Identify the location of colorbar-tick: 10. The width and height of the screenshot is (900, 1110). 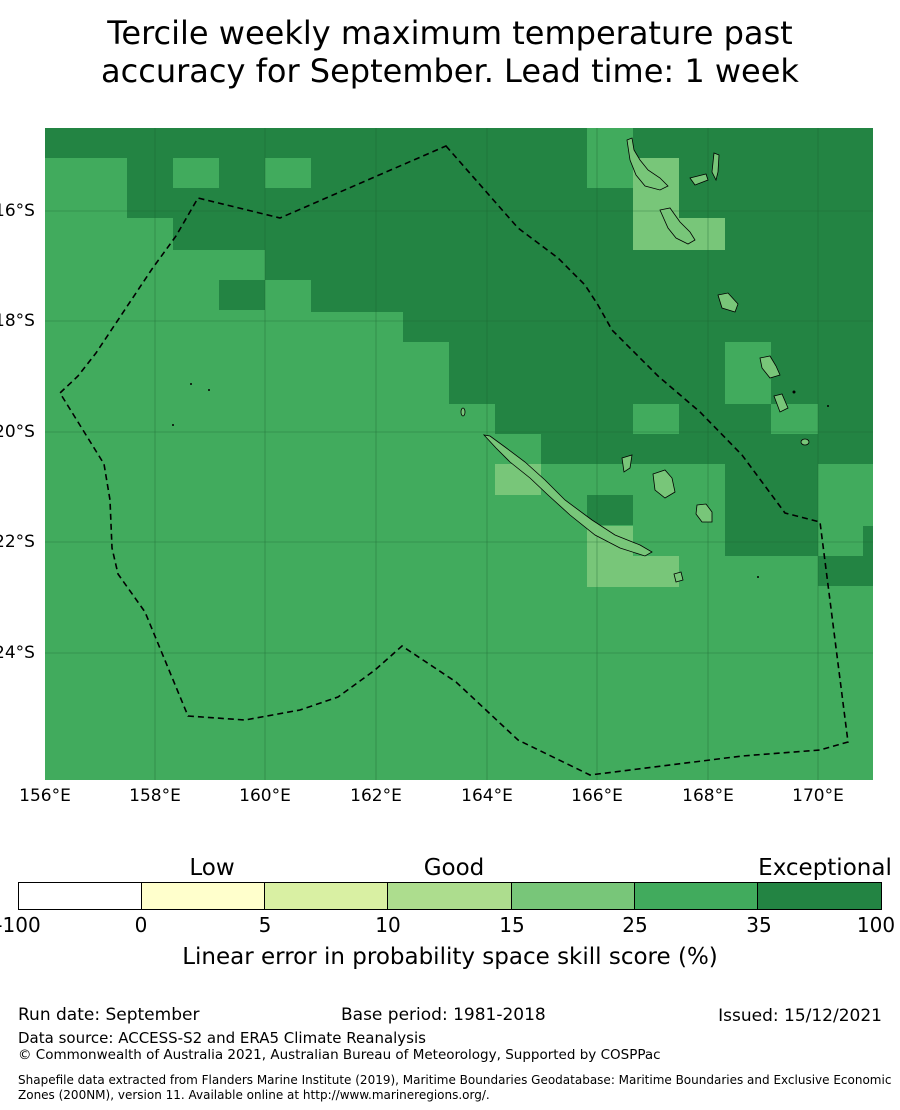
(388, 925).